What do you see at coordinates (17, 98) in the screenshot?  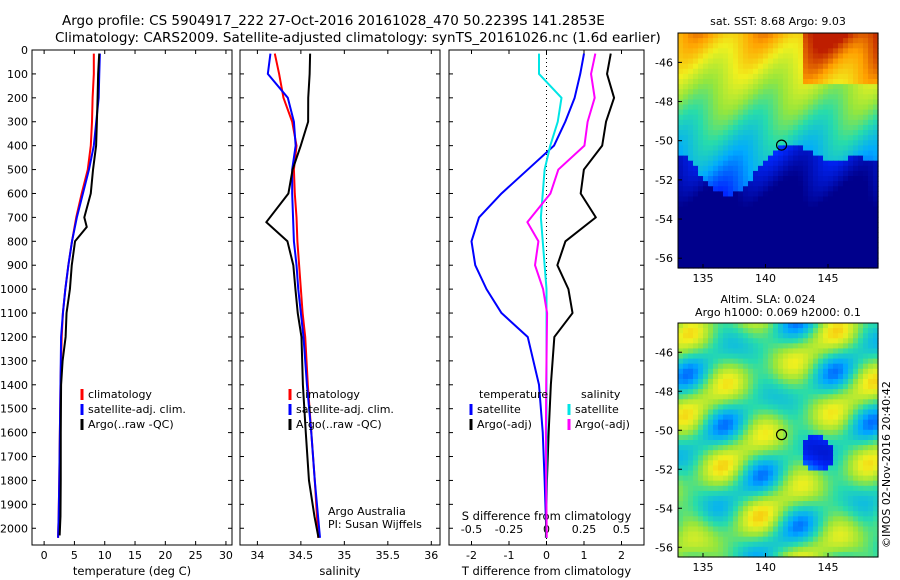 I see `y-tick-label: 200` at bounding box center [17, 98].